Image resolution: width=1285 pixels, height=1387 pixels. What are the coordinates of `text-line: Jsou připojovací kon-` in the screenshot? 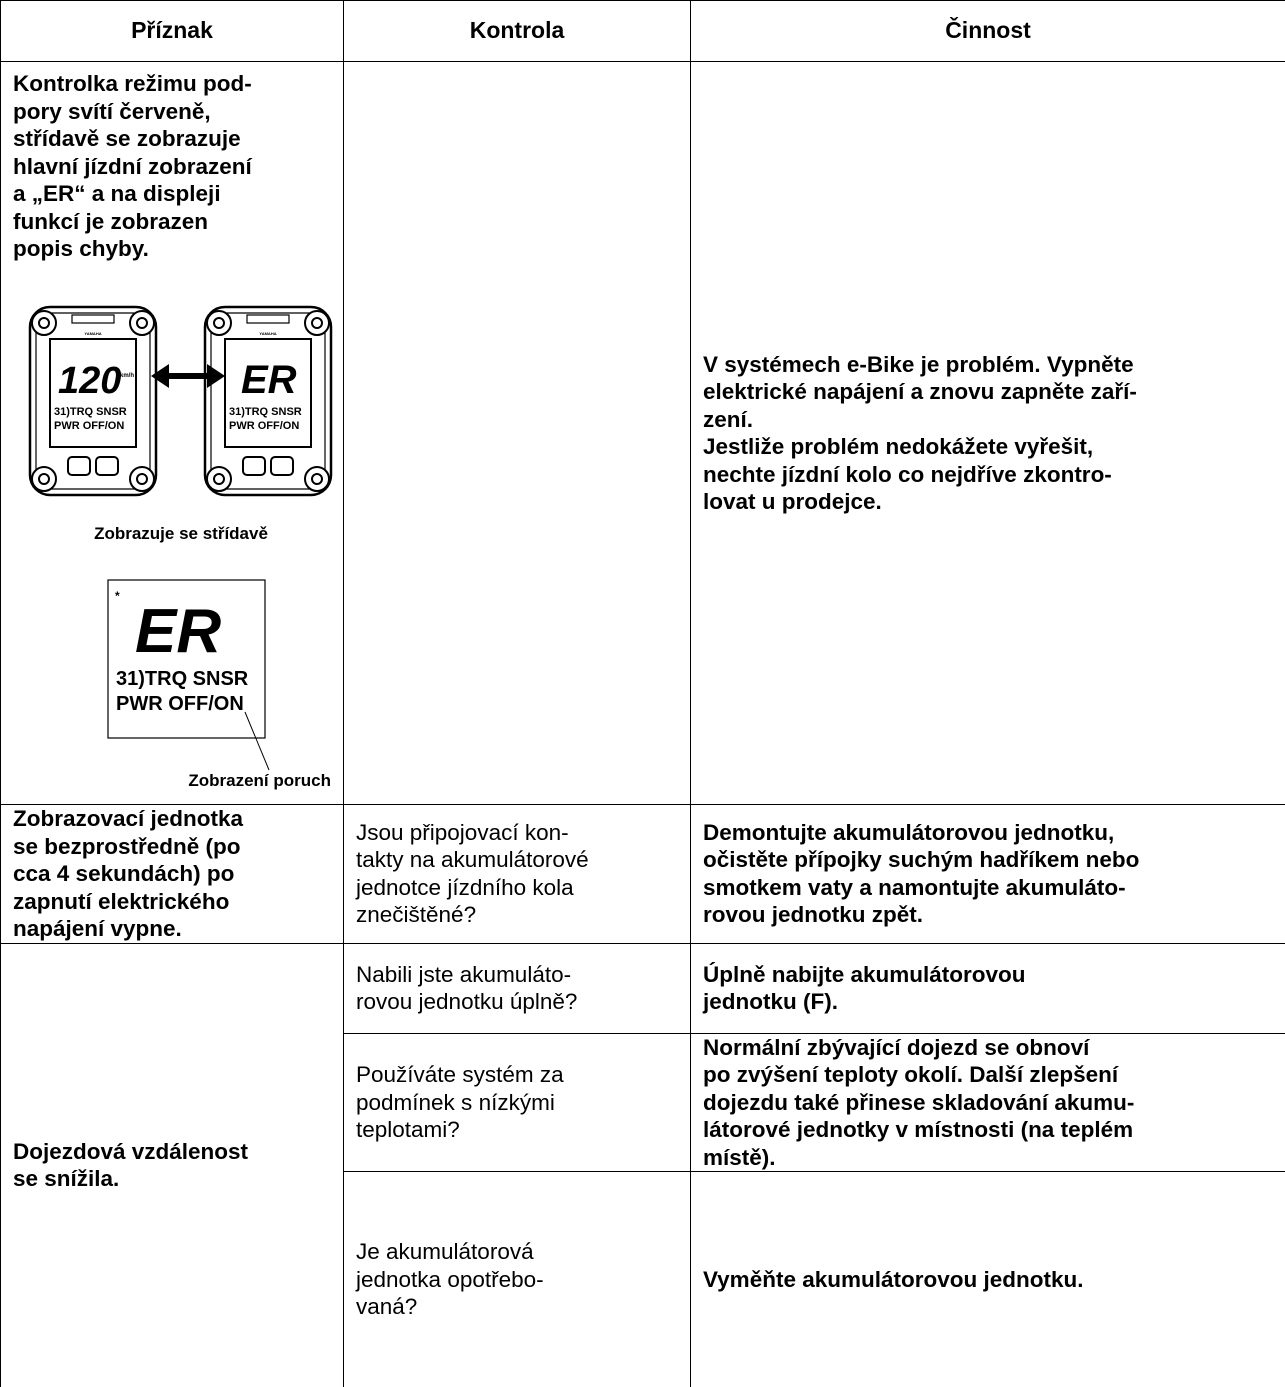 It's located at (517, 833).